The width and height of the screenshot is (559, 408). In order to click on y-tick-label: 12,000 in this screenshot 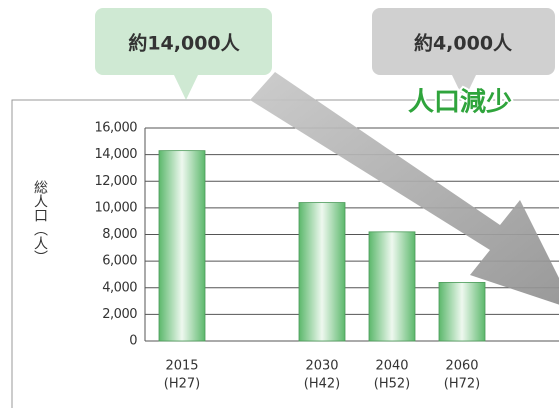, I will do `click(116, 181)`.